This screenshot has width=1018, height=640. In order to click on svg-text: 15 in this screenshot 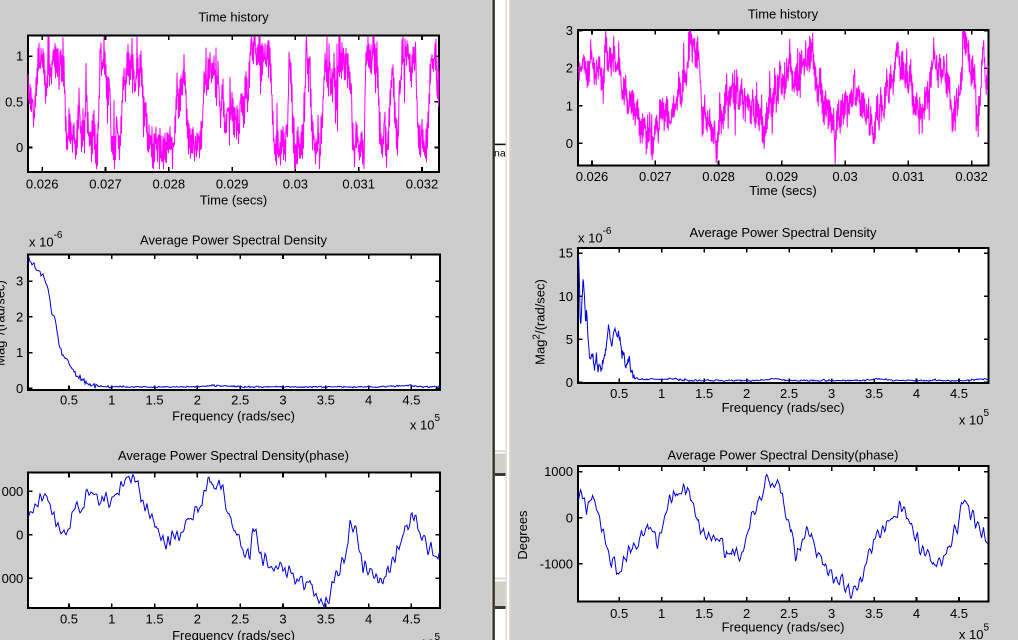, I will do `click(566, 253)`.